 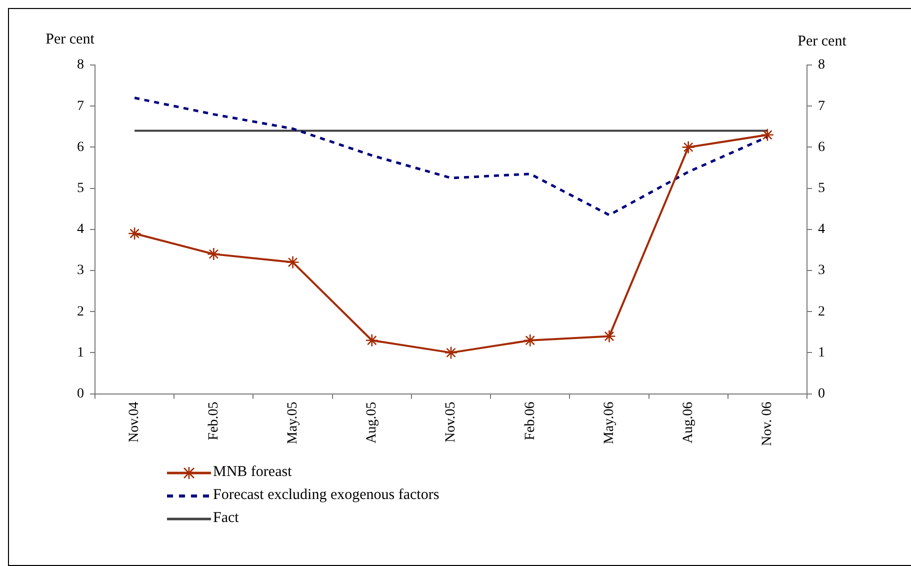 What do you see at coordinates (688, 423) in the screenshot?
I see `x-tick-label: Aug.06` at bounding box center [688, 423].